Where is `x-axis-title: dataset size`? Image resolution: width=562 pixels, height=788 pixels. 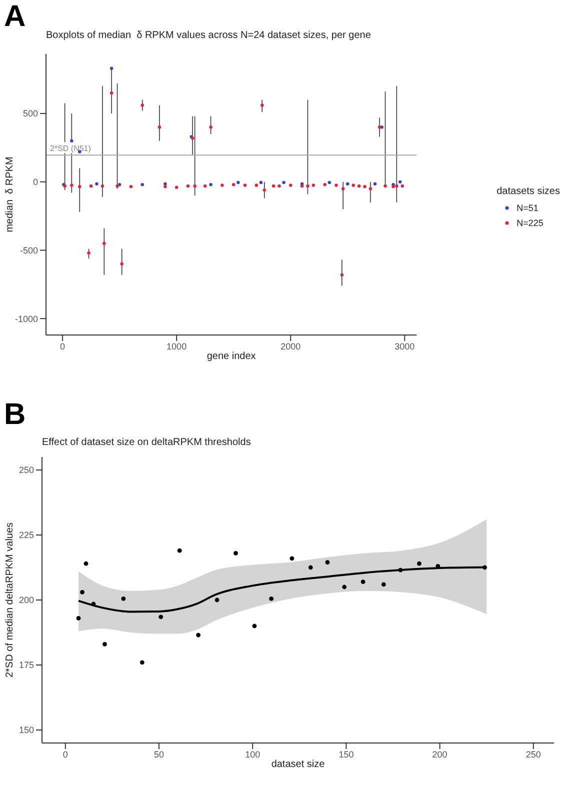
x-axis-title: dataset size is located at coordinates (298, 764).